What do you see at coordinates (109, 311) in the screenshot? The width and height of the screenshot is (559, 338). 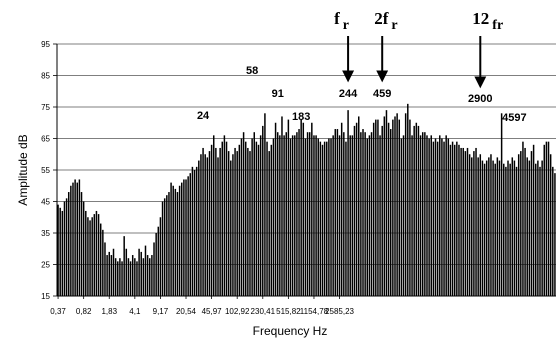 I see `x-tick-label: 1,83` at bounding box center [109, 311].